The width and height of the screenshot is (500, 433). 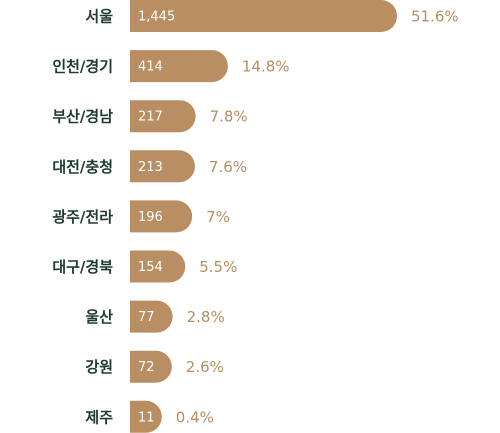 What do you see at coordinates (229, 117) in the screenshot?
I see `percent-label: 7.8%` at bounding box center [229, 117].